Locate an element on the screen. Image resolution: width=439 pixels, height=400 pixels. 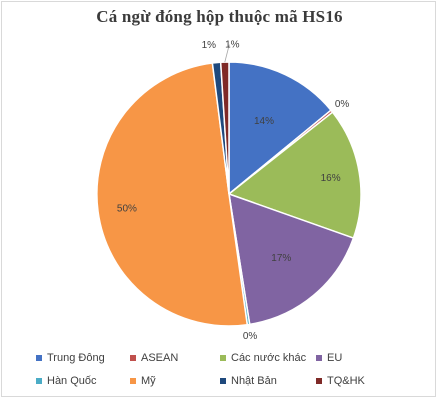
data-label-my: 50% is located at coordinates (127, 209).